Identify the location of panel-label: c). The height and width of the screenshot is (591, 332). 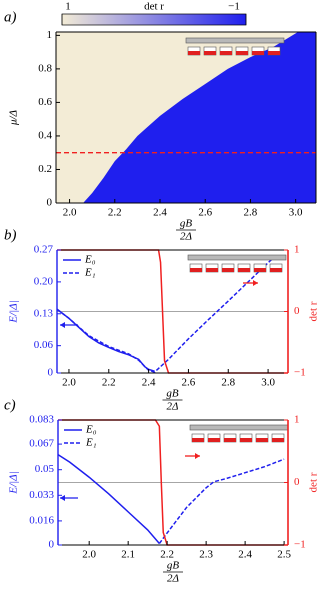
(10, 405).